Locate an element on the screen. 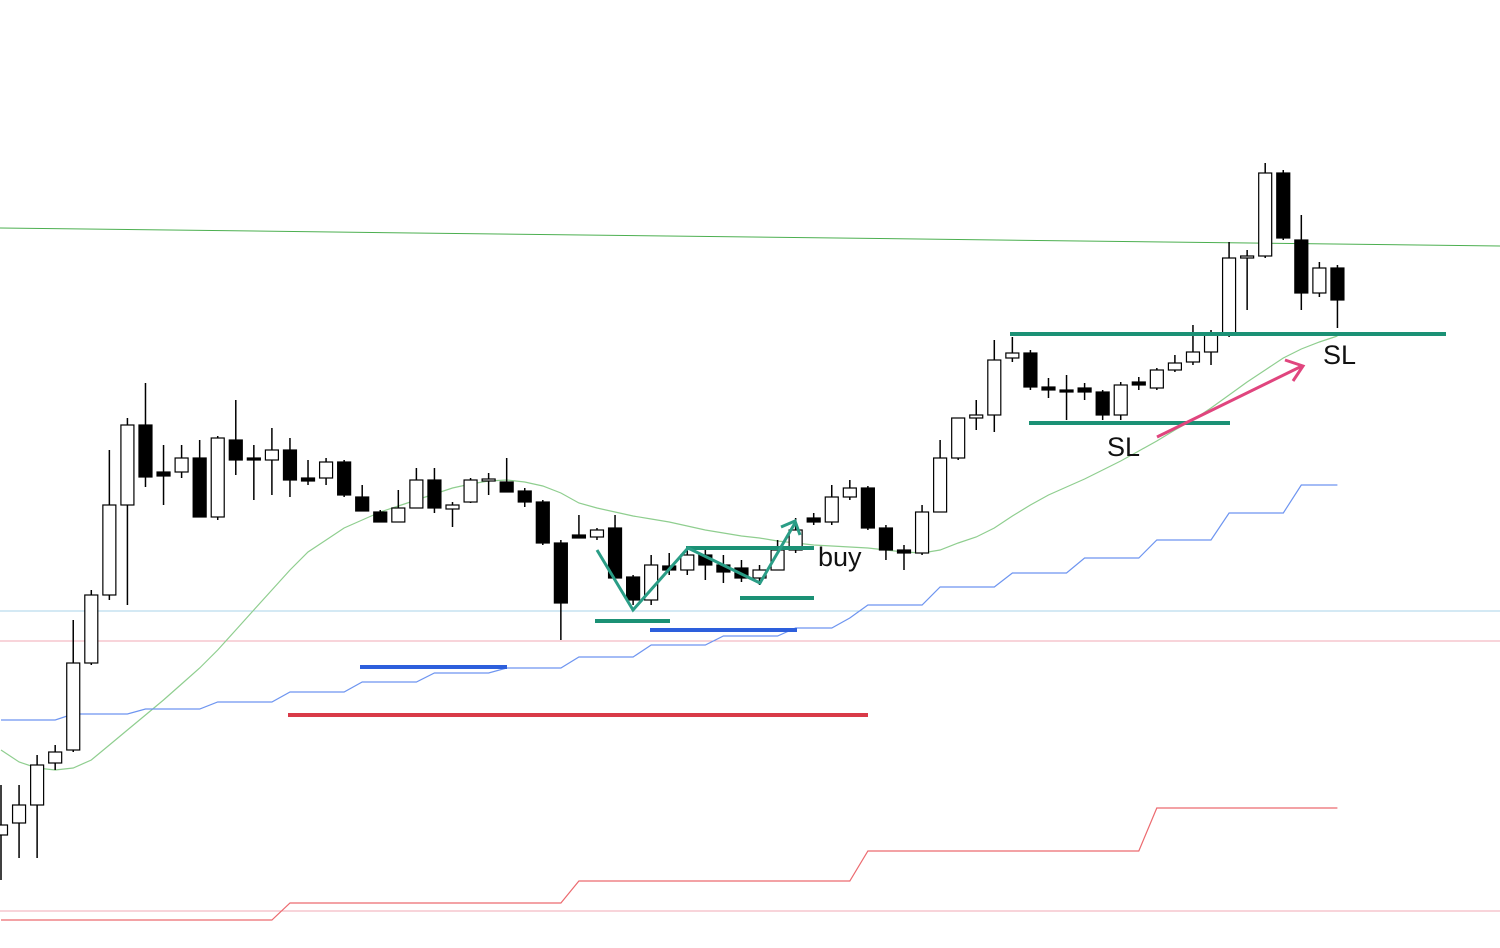 The width and height of the screenshot is (1500, 948). arrow is located at coordinates (1229, 401).